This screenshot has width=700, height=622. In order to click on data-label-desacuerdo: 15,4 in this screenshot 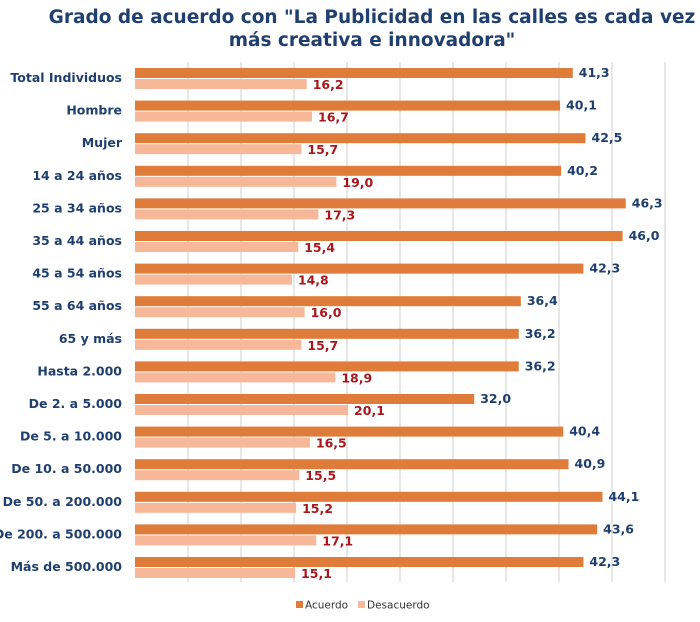, I will do `click(319, 247)`.